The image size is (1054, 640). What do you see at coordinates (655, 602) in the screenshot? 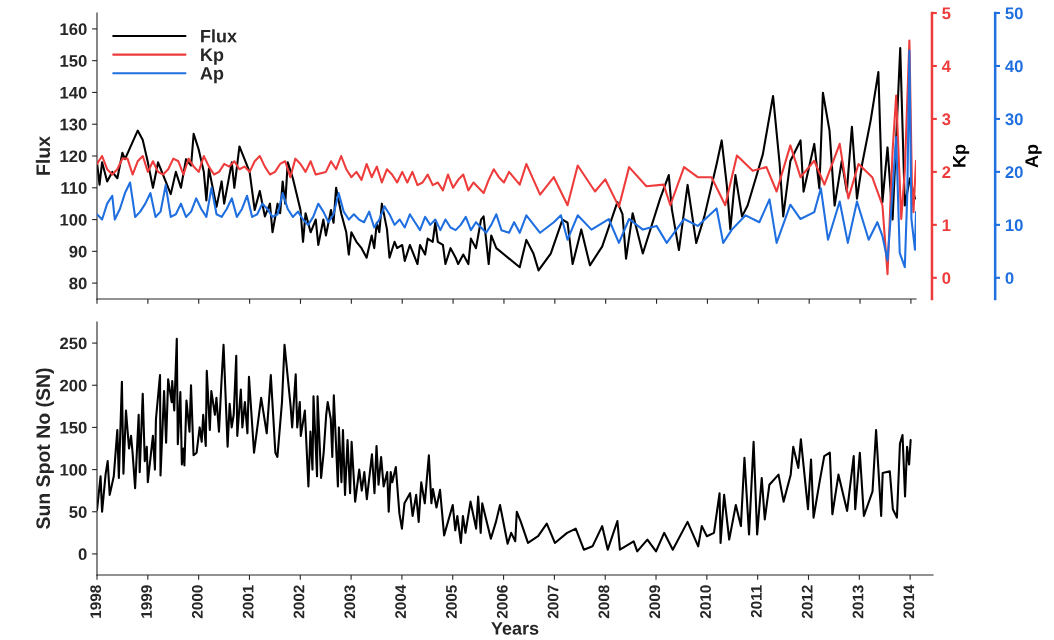
I see `x-tick-label: 2009` at bounding box center [655, 602].